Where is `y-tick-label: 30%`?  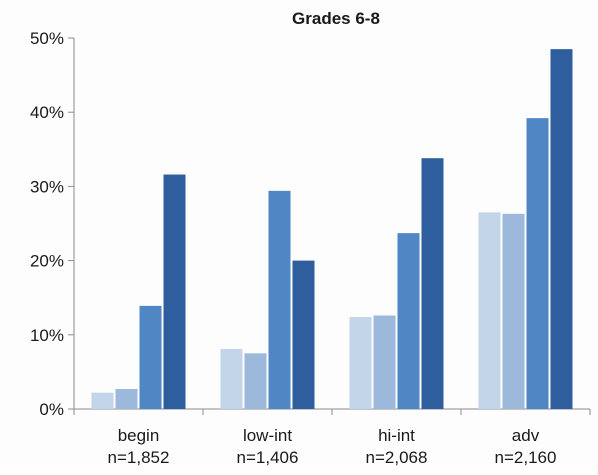 y-tick-label: 30% is located at coordinates (47, 186).